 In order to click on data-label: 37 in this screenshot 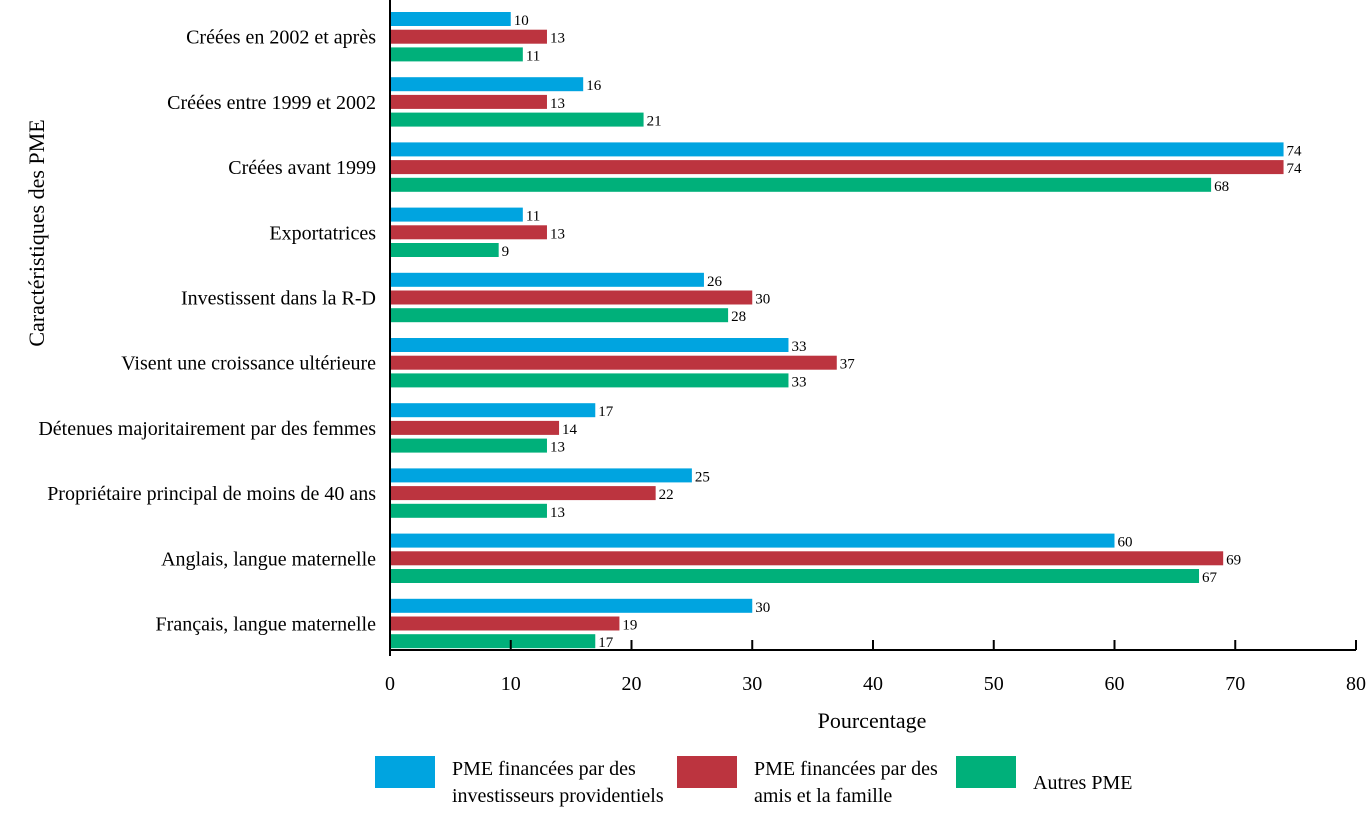, I will do `click(848, 365)`.